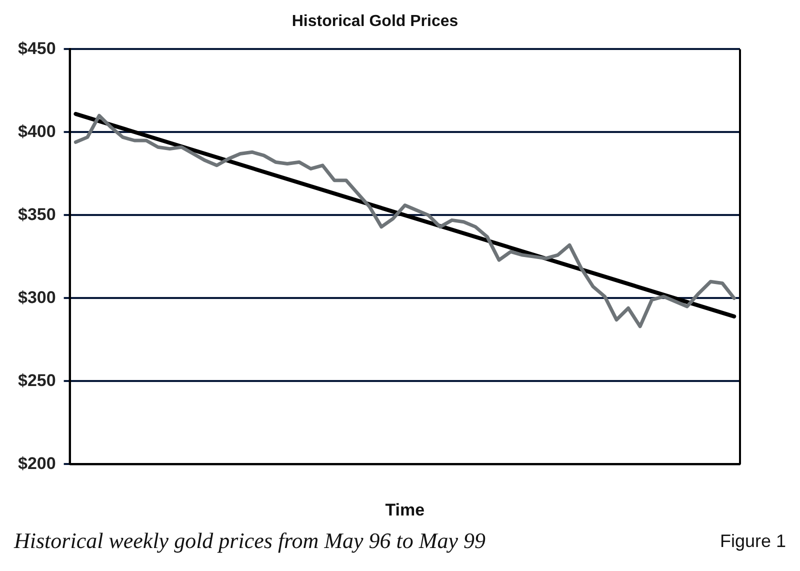 The image size is (800, 571). Describe the element at coordinates (37, 297) in the screenshot. I see `y-tick-label: $300` at that location.